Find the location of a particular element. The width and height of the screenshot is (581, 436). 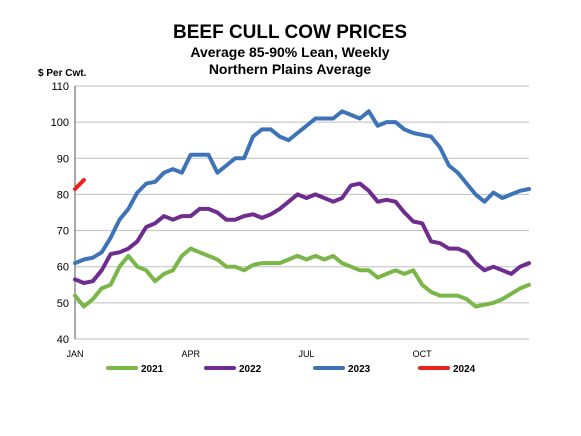

y-axis-label: $ Per Cwt. is located at coordinates (62, 73).